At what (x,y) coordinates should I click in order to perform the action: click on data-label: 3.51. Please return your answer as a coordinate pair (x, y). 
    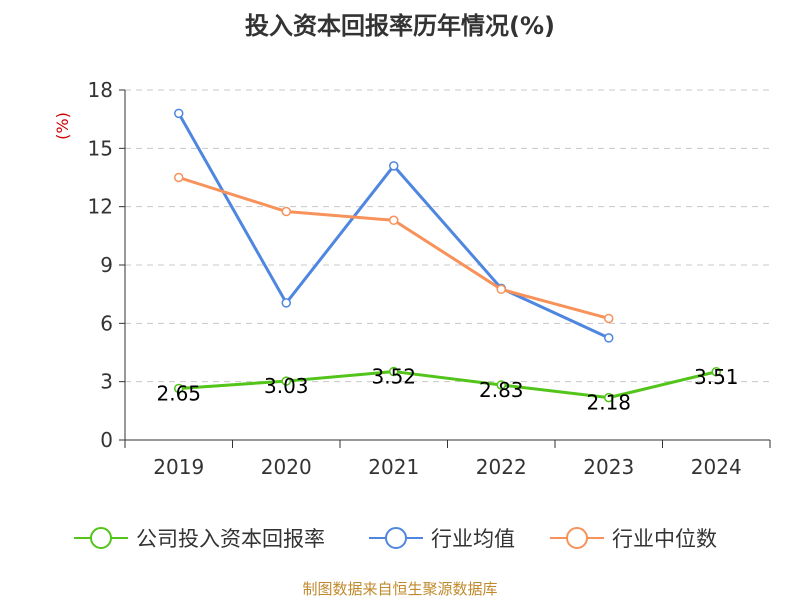
    Looking at the image, I should click on (716, 377).